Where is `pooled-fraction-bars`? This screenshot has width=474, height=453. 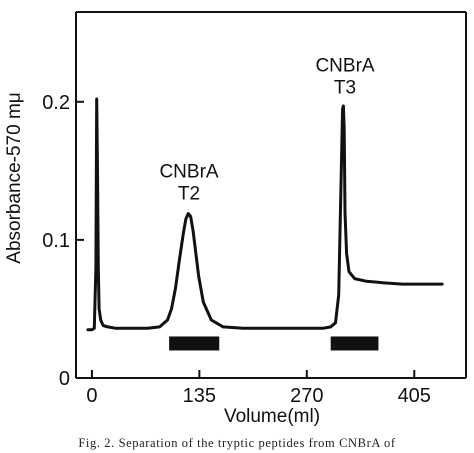
pooled-fraction-bars is located at coordinates (274, 343).